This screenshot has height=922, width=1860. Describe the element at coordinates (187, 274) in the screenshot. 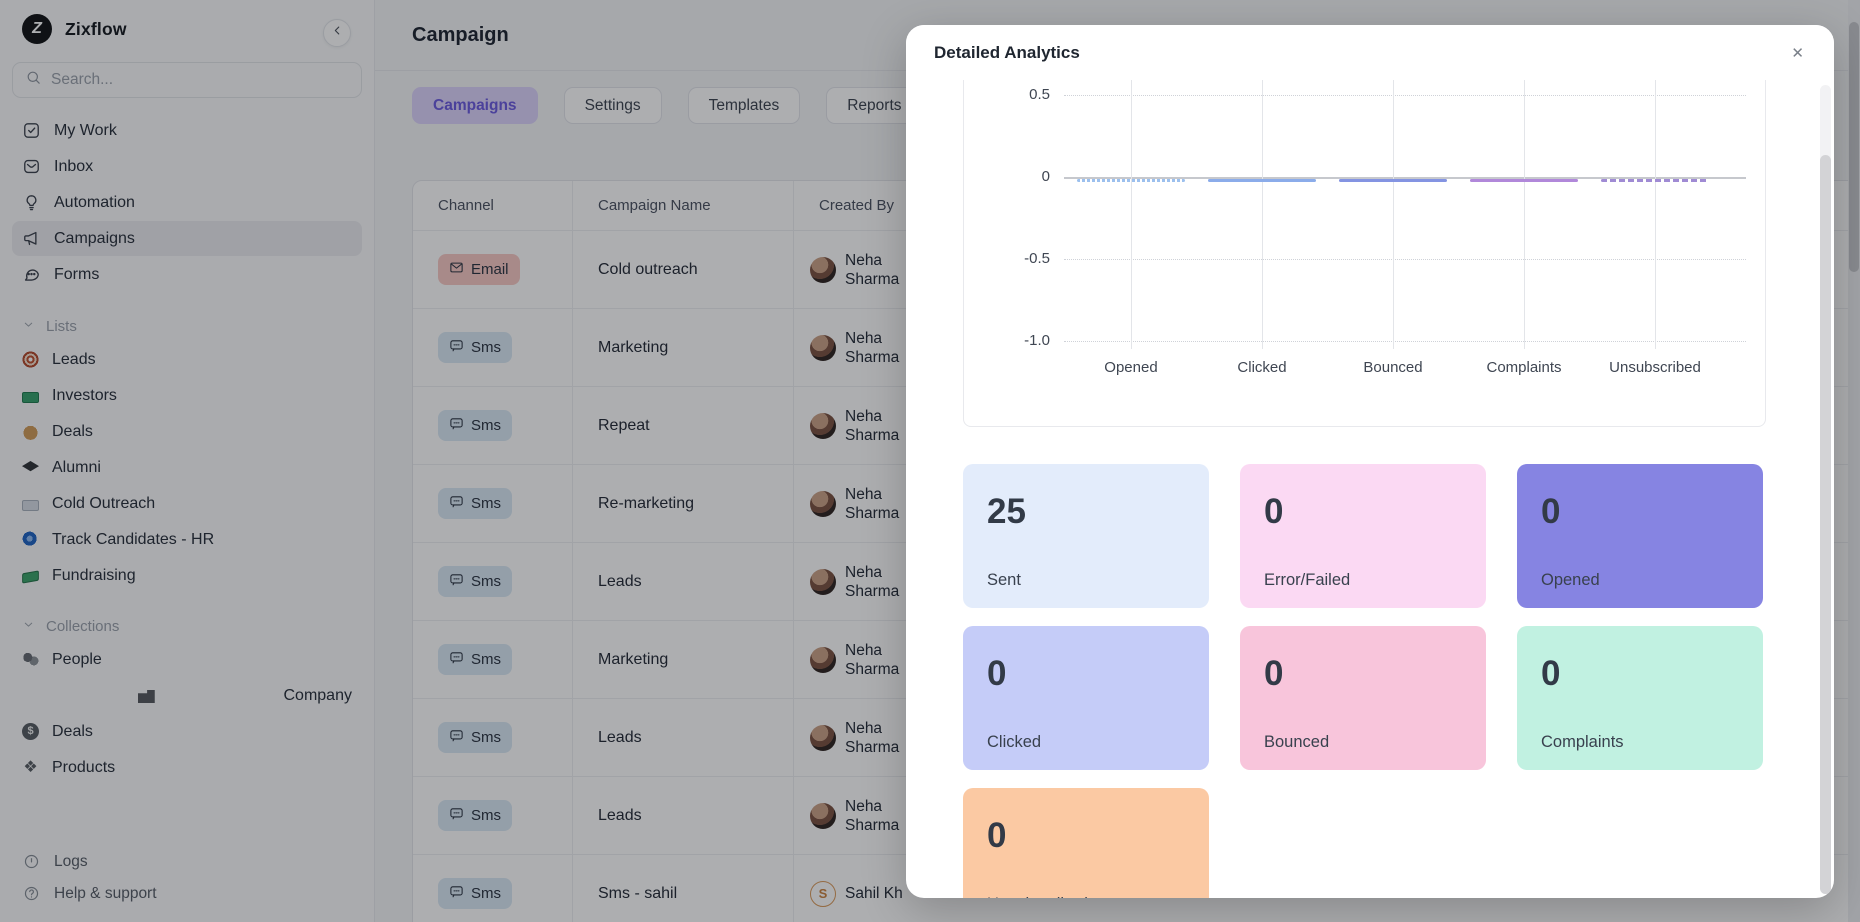

I see `sidebar-item-forms: Forms` at that location.